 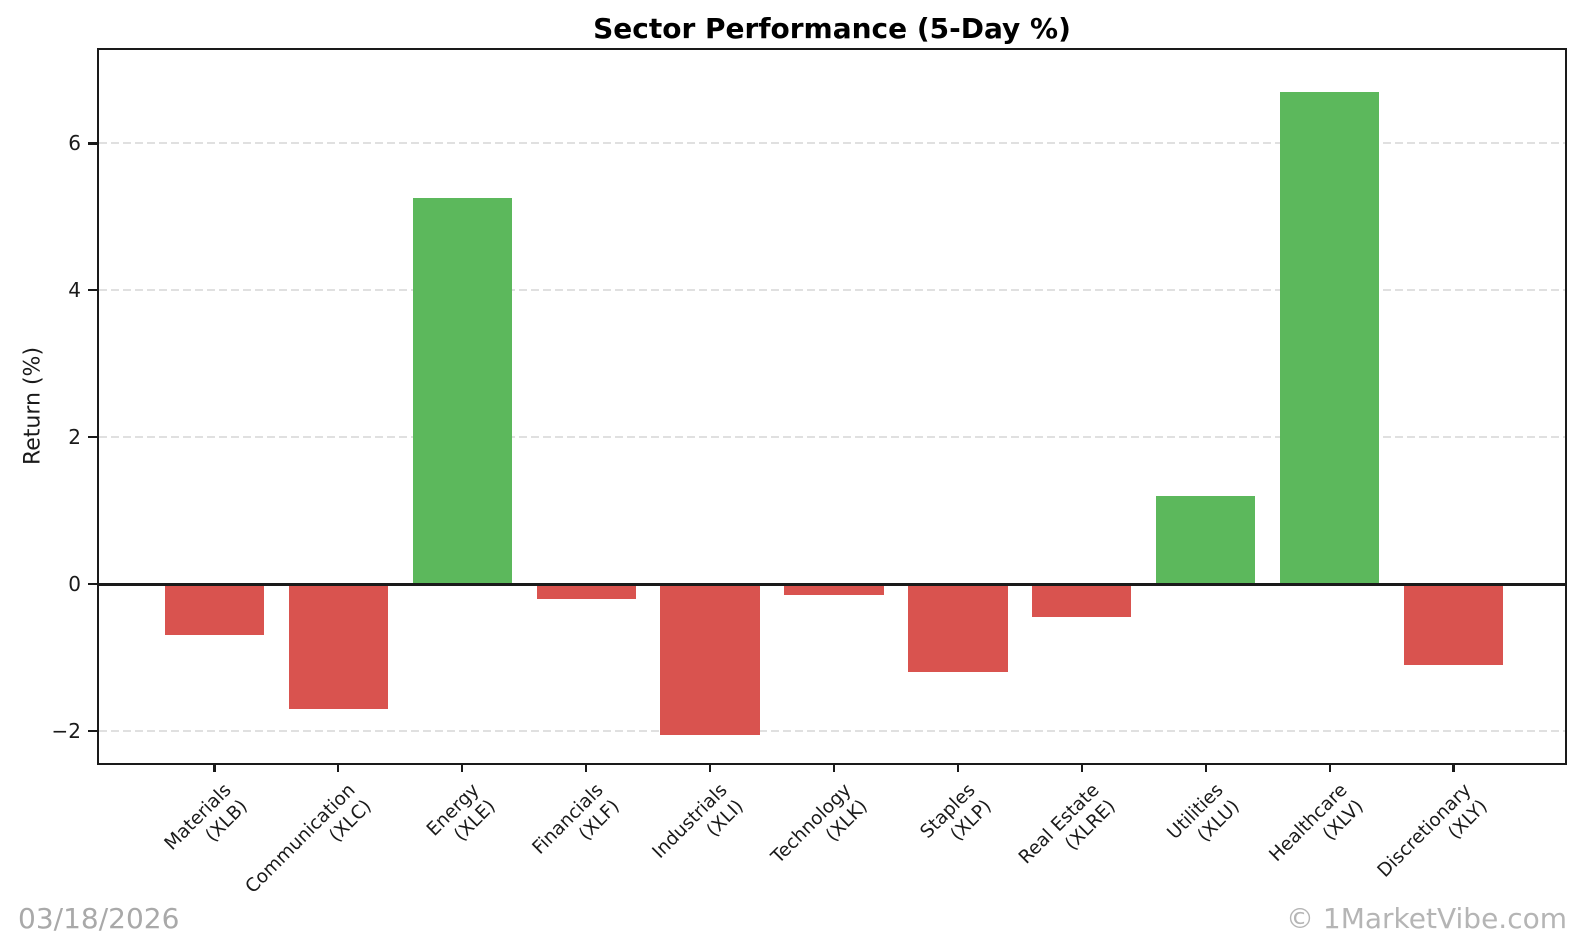 I want to click on bar-discretionary-xly, so click(x=1454, y=624).